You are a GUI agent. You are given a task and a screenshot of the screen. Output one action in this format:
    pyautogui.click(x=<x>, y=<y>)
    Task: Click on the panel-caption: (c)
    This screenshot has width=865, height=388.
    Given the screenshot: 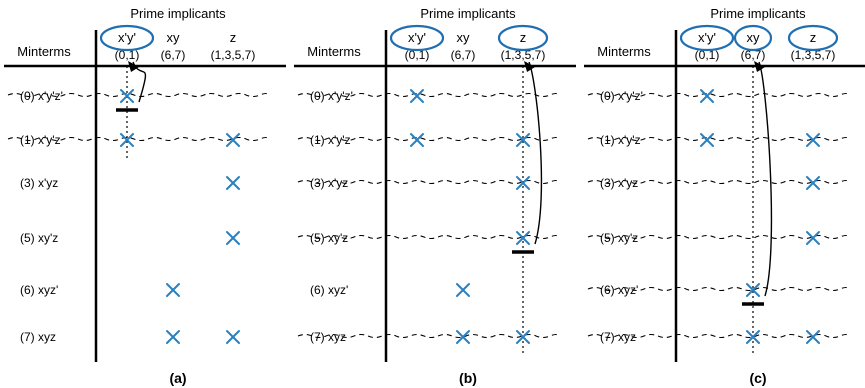 What is the action you would take?
    pyautogui.click(x=757, y=378)
    